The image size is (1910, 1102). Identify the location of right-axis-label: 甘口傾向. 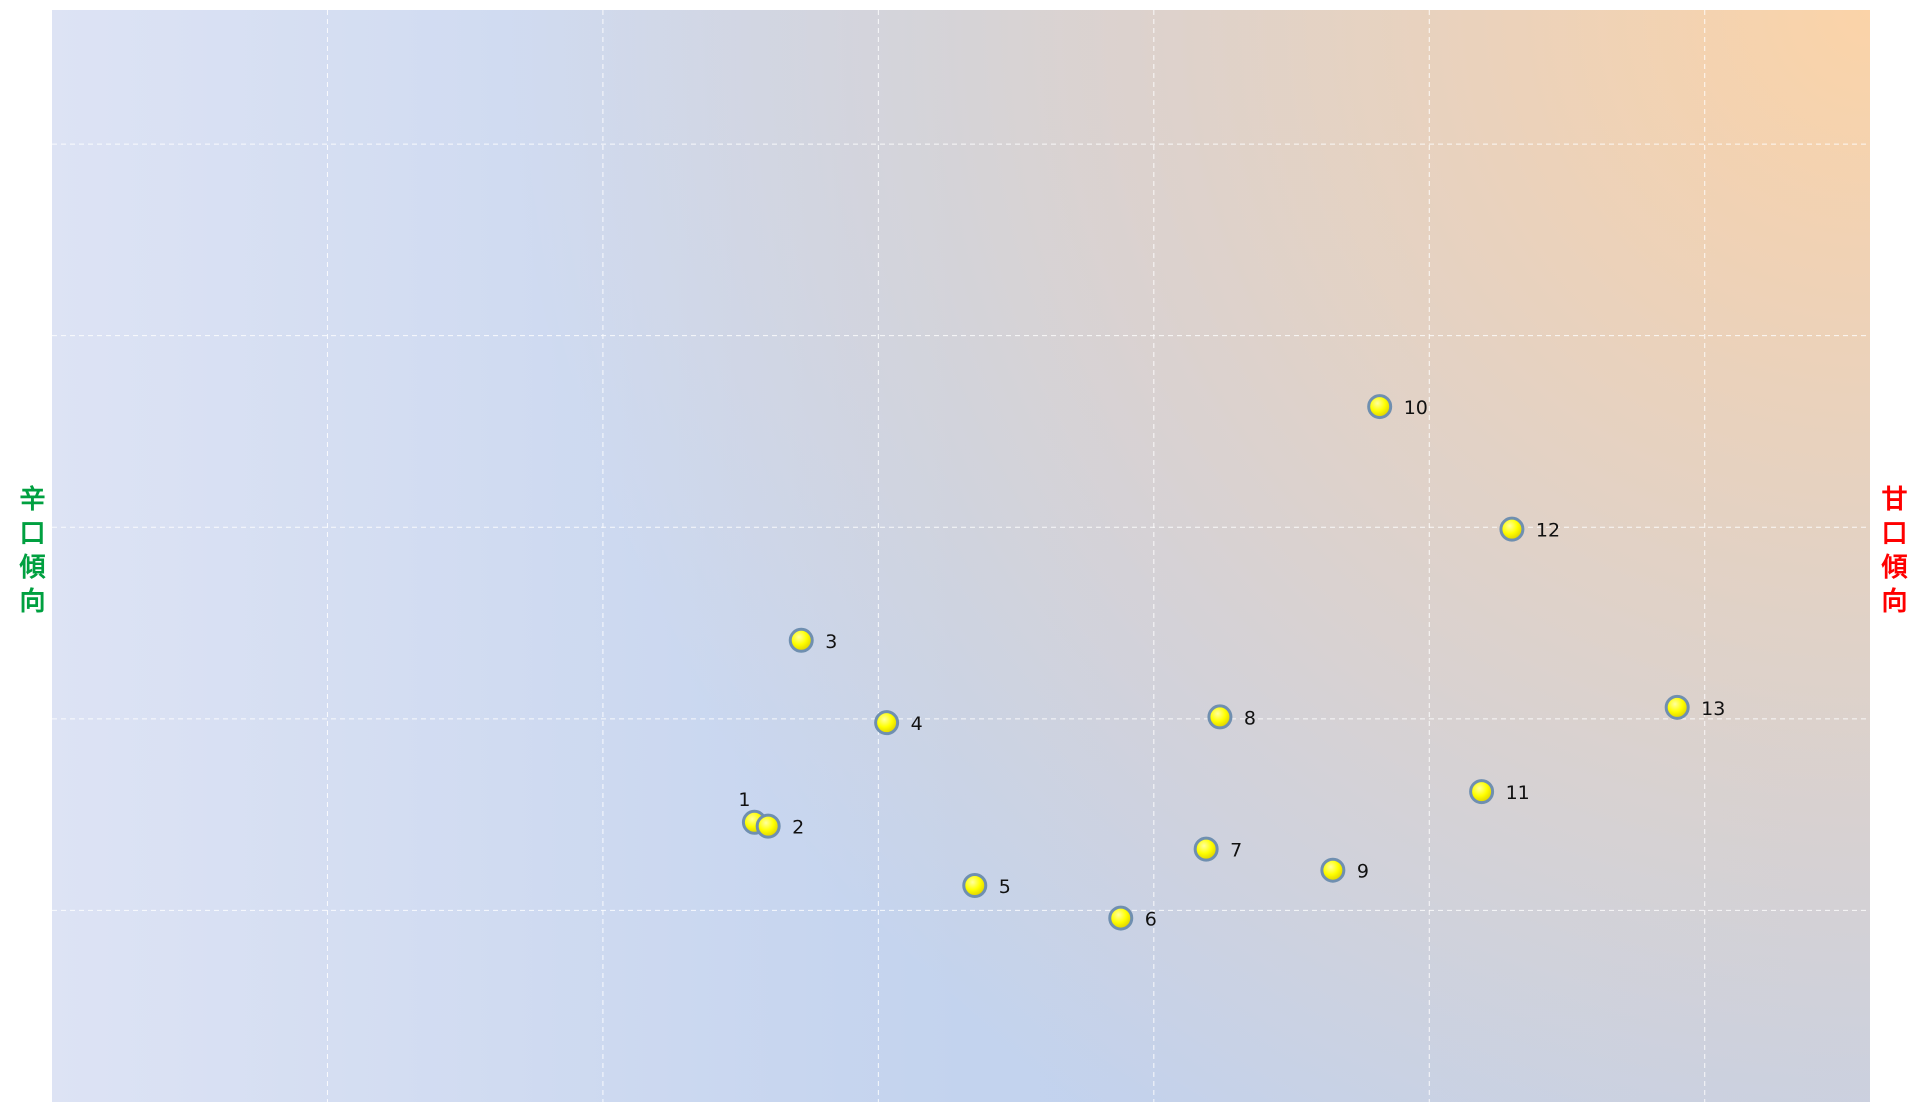
(1892, 553).